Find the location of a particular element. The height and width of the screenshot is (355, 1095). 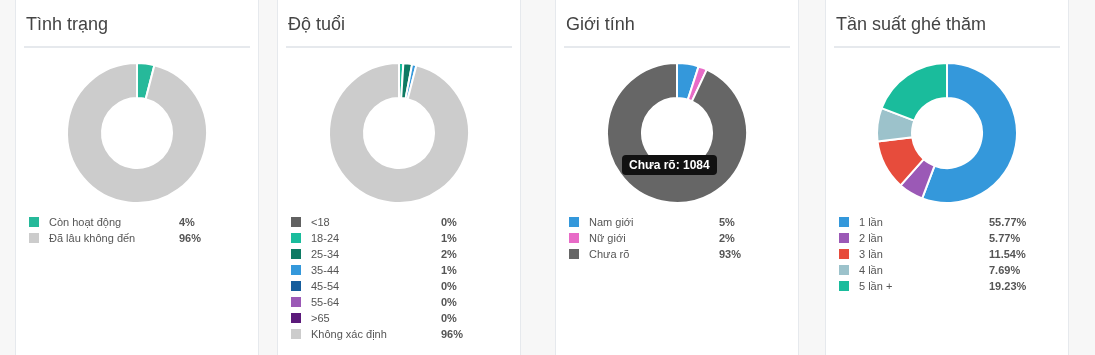

legend-label: 35-44 is located at coordinates (325, 270).